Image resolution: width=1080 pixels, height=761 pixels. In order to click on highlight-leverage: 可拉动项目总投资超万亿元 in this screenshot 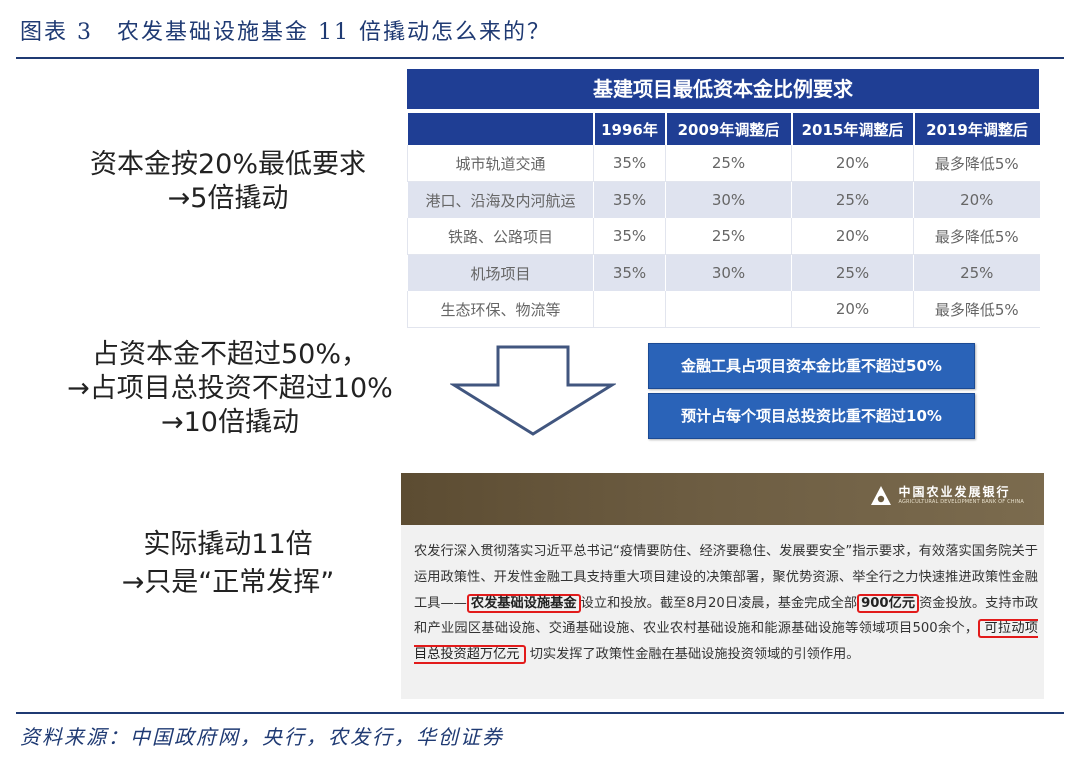, I will do `click(726, 642)`.